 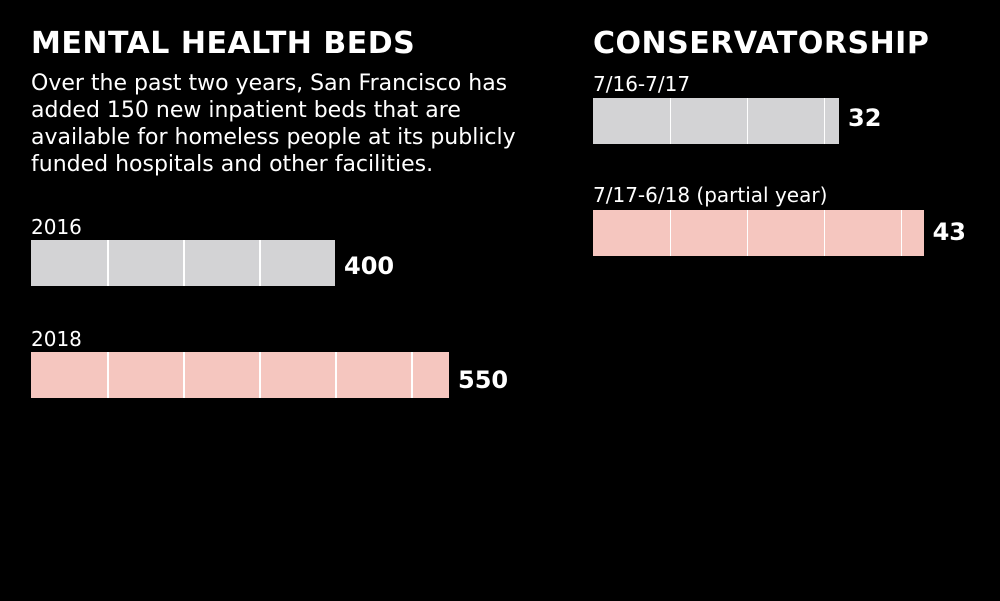 What do you see at coordinates (223, 43) in the screenshot?
I see `mental-health-beds-title: MENTAL HEALTH BEDS` at bounding box center [223, 43].